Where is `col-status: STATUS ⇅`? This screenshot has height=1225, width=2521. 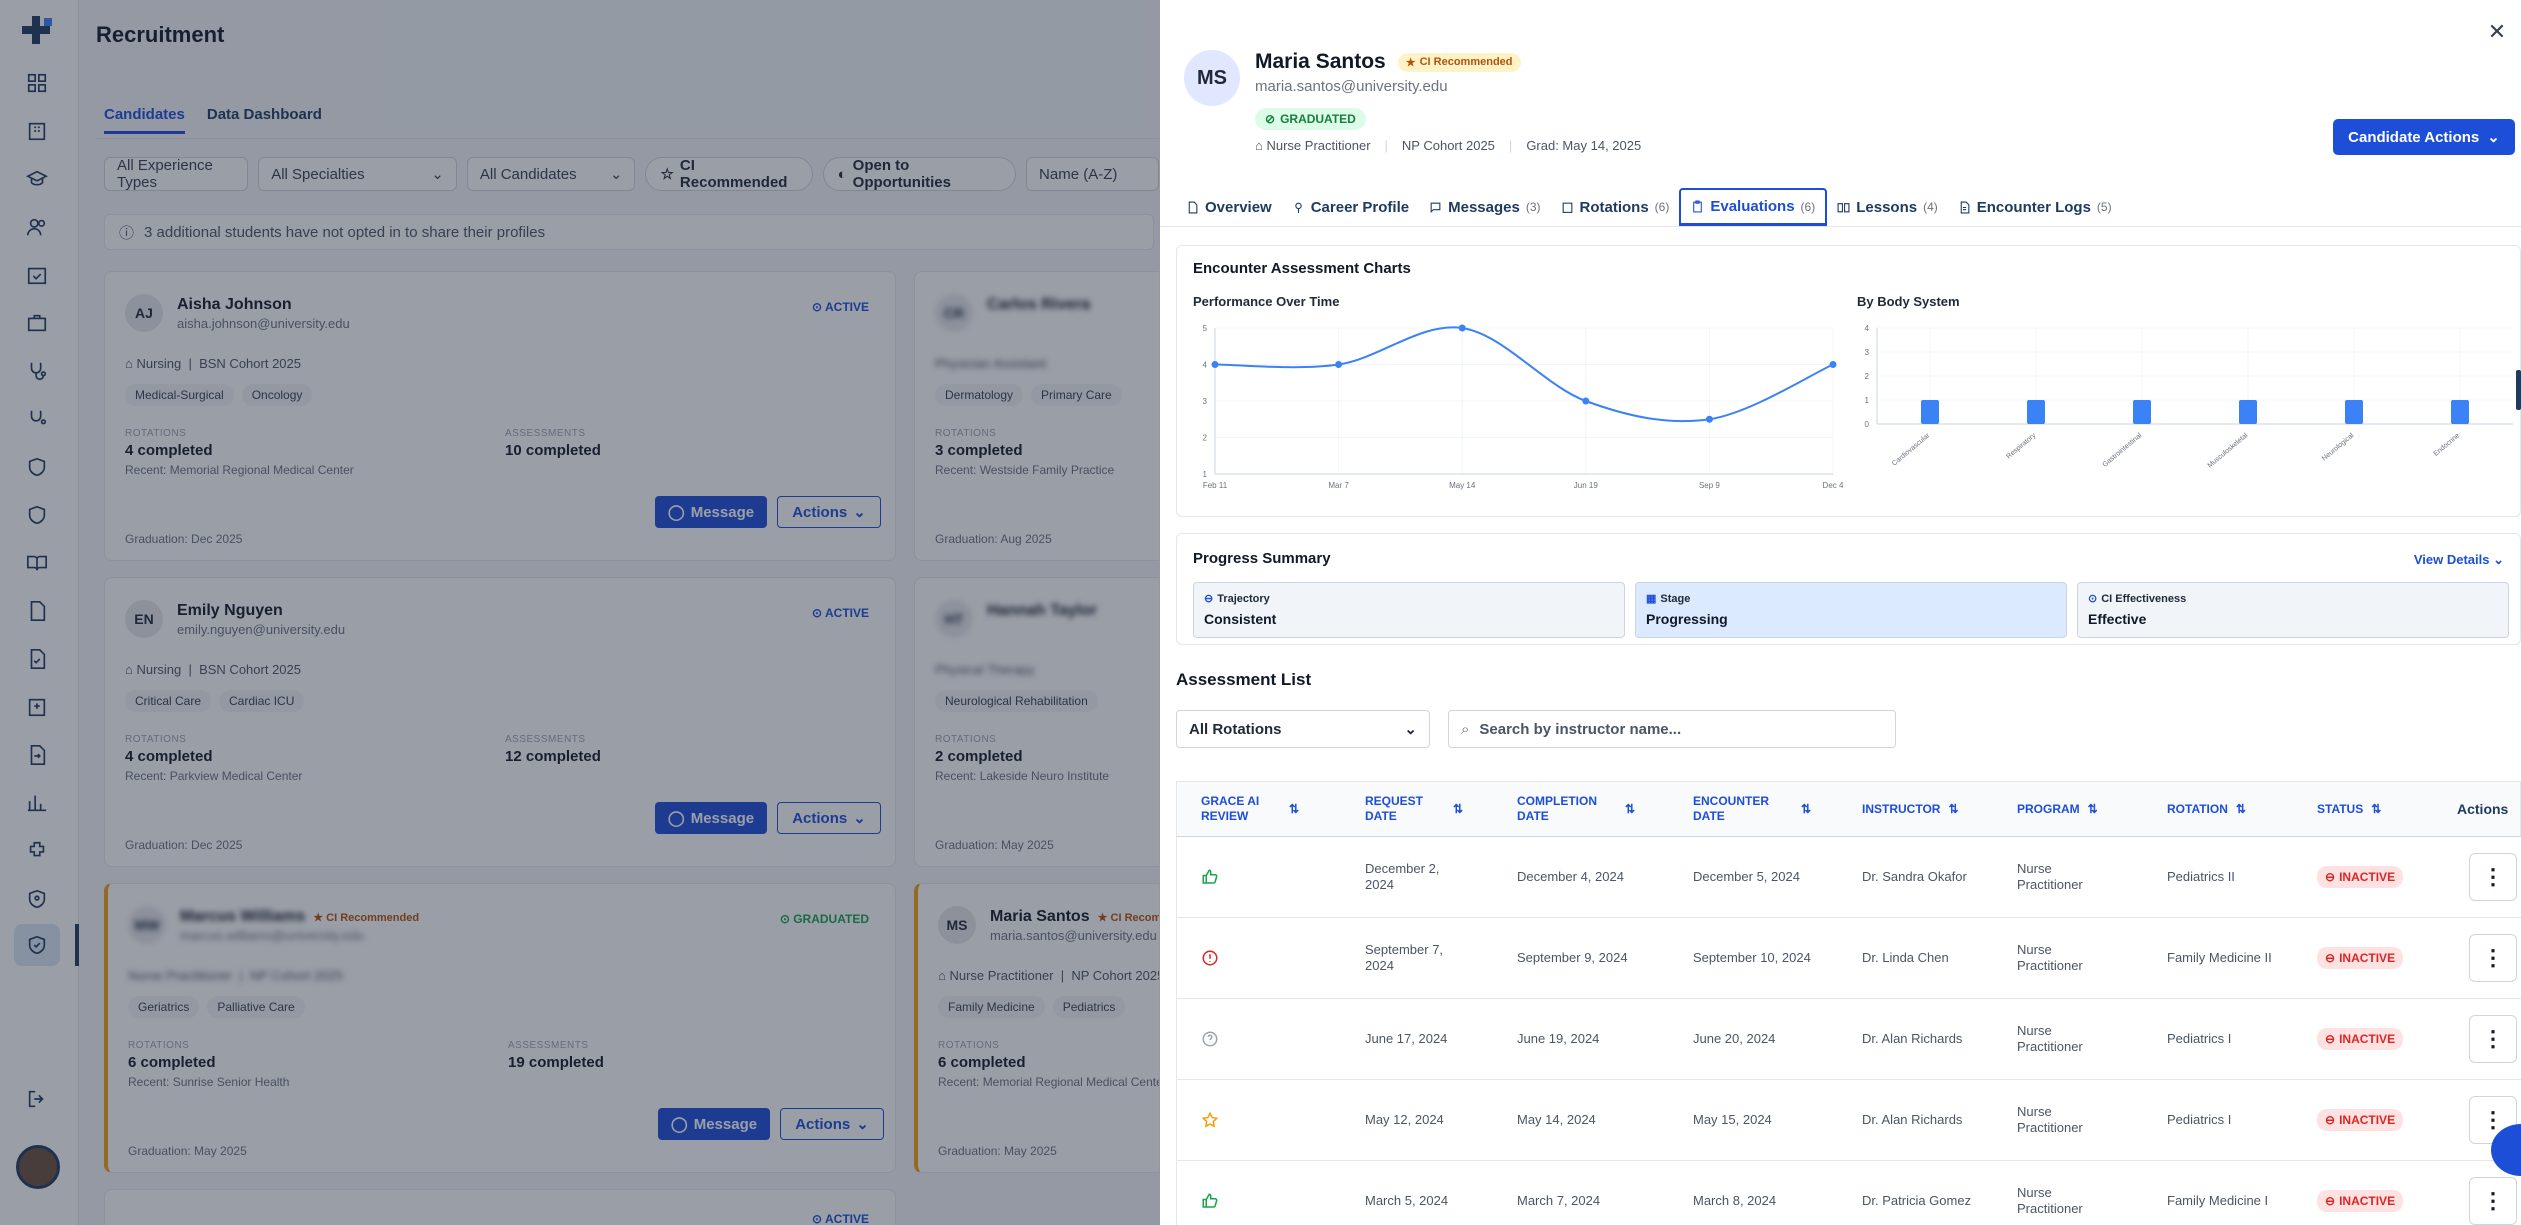 col-status: STATUS ⇅ is located at coordinates (2349, 809).